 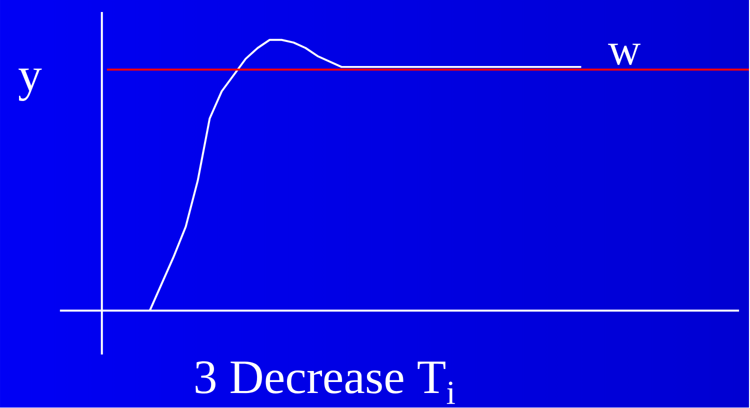 What do you see at coordinates (325, 382) in the screenshot?
I see `x-axis-title: 3 Decrease T$_{i}$` at bounding box center [325, 382].